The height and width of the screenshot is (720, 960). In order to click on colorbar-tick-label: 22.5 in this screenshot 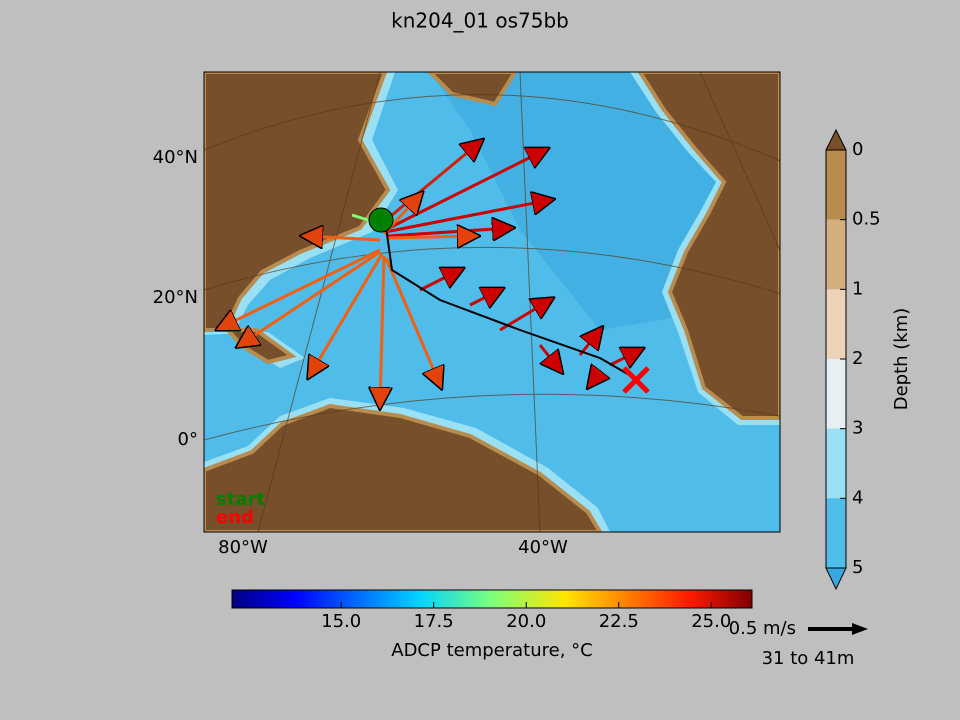, I will do `click(619, 621)`.